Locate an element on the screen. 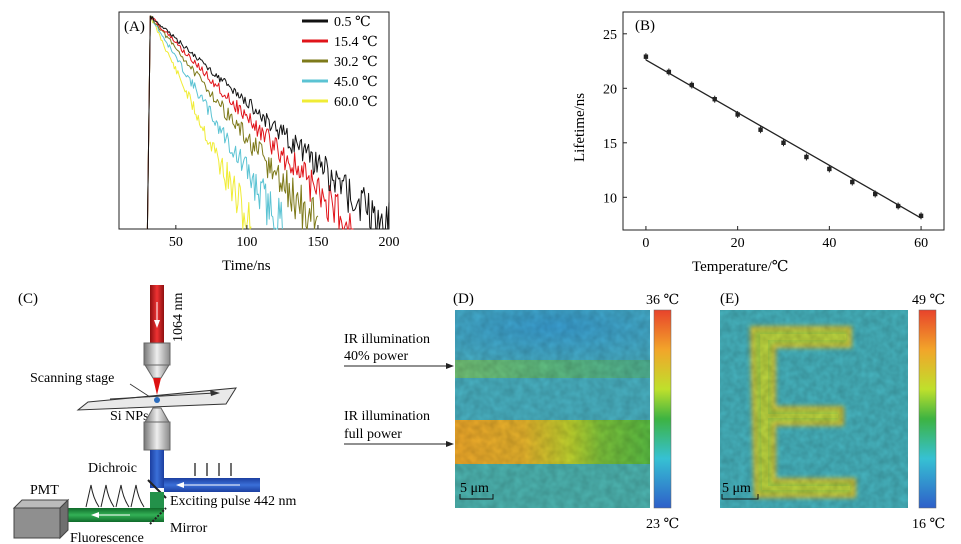 The height and width of the screenshot is (544, 961). panel-e-thermal-map: (E) 5 μm 49 ℃ 16 ℃ is located at coordinates (832, 411).